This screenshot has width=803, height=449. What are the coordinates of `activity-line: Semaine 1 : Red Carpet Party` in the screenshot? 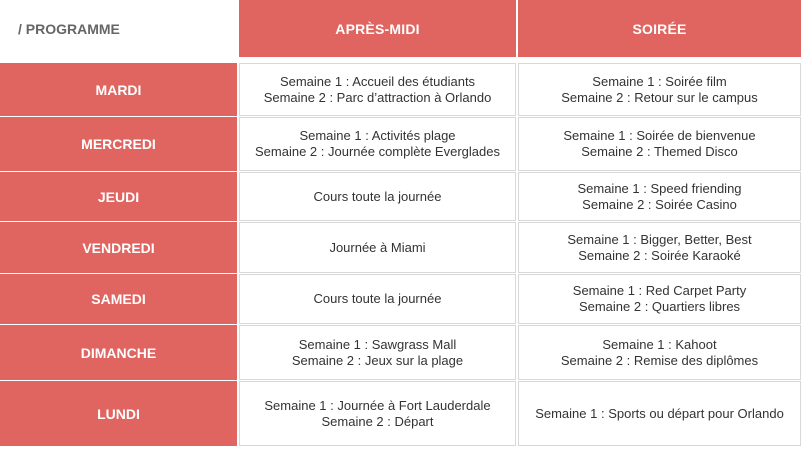 It's located at (659, 290).